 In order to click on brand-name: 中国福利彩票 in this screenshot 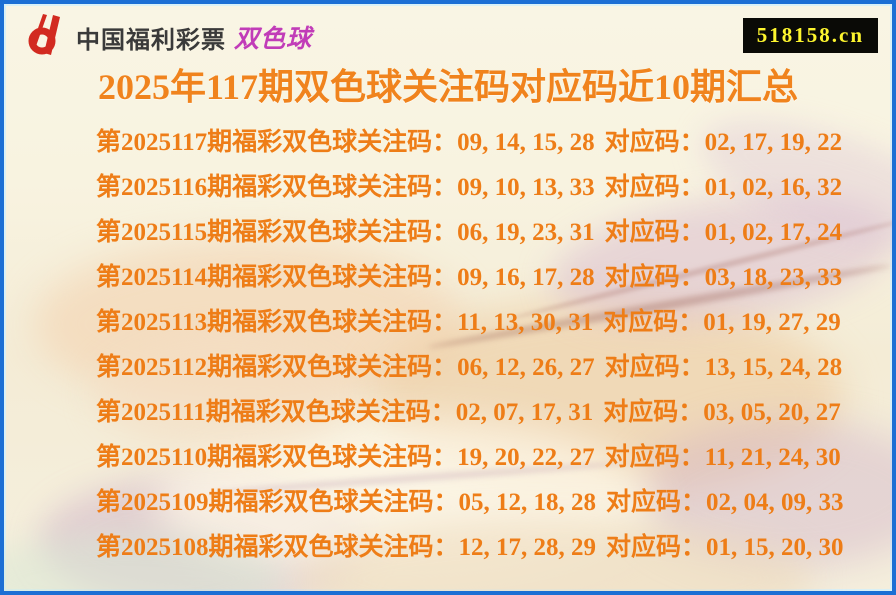, I will do `click(151, 40)`.